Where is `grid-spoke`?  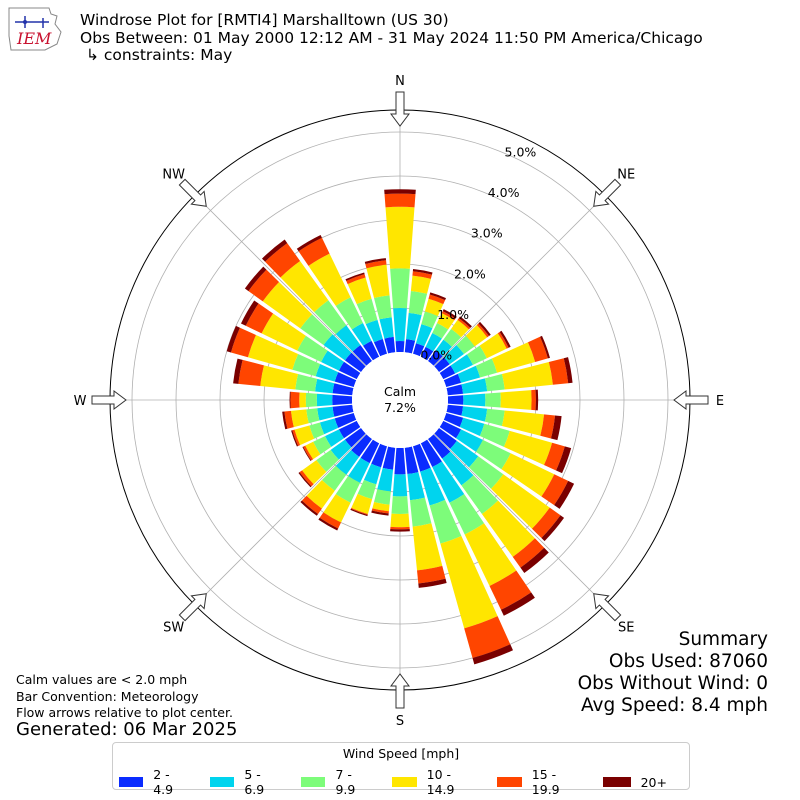 grid-spoke is located at coordinates (519, 519).